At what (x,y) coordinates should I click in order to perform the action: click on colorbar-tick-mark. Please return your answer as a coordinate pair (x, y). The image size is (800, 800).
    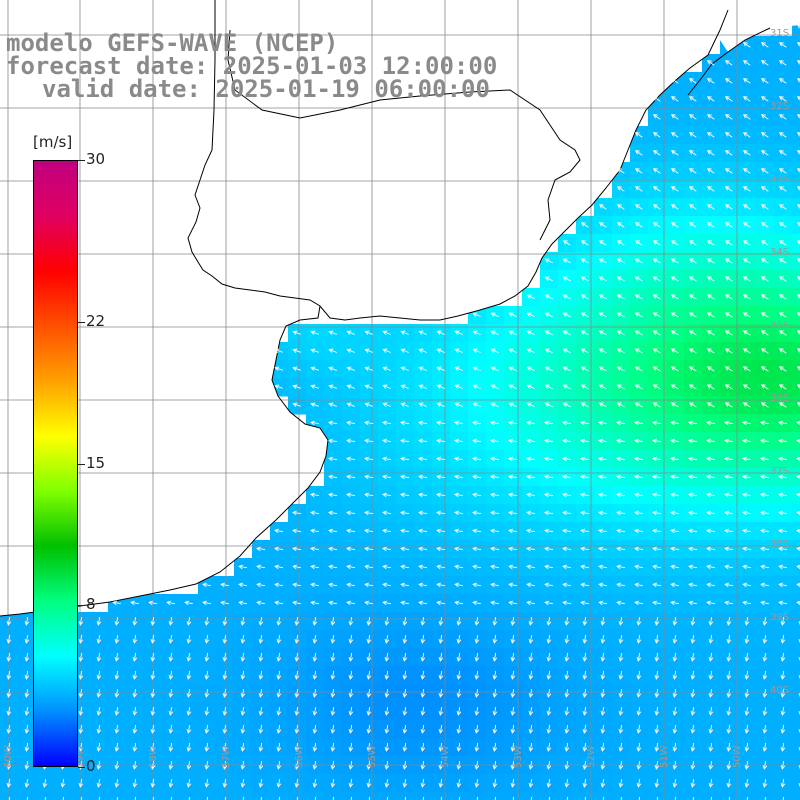
    Looking at the image, I should click on (81, 464).